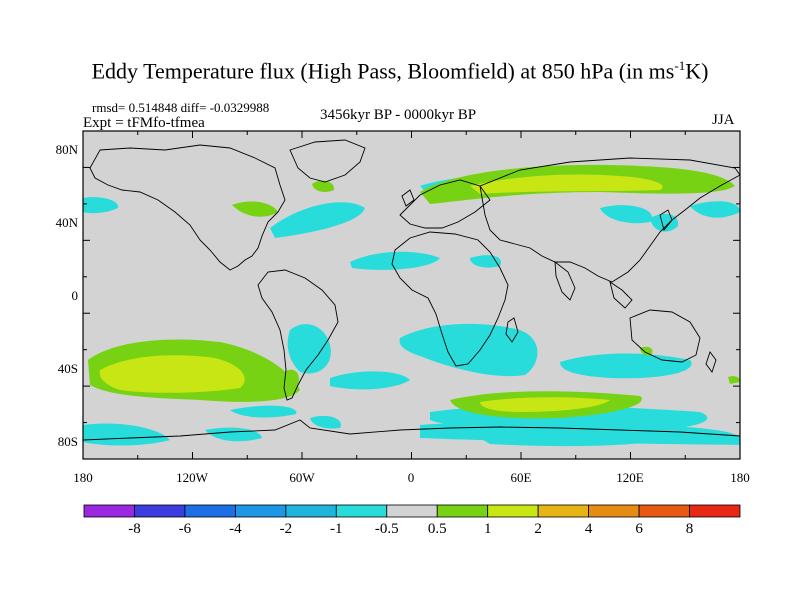 This screenshot has height=600, width=800. Describe the element at coordinates (734, 380) in the screenshot. I see `anomaly-green-south-indian` at that location.